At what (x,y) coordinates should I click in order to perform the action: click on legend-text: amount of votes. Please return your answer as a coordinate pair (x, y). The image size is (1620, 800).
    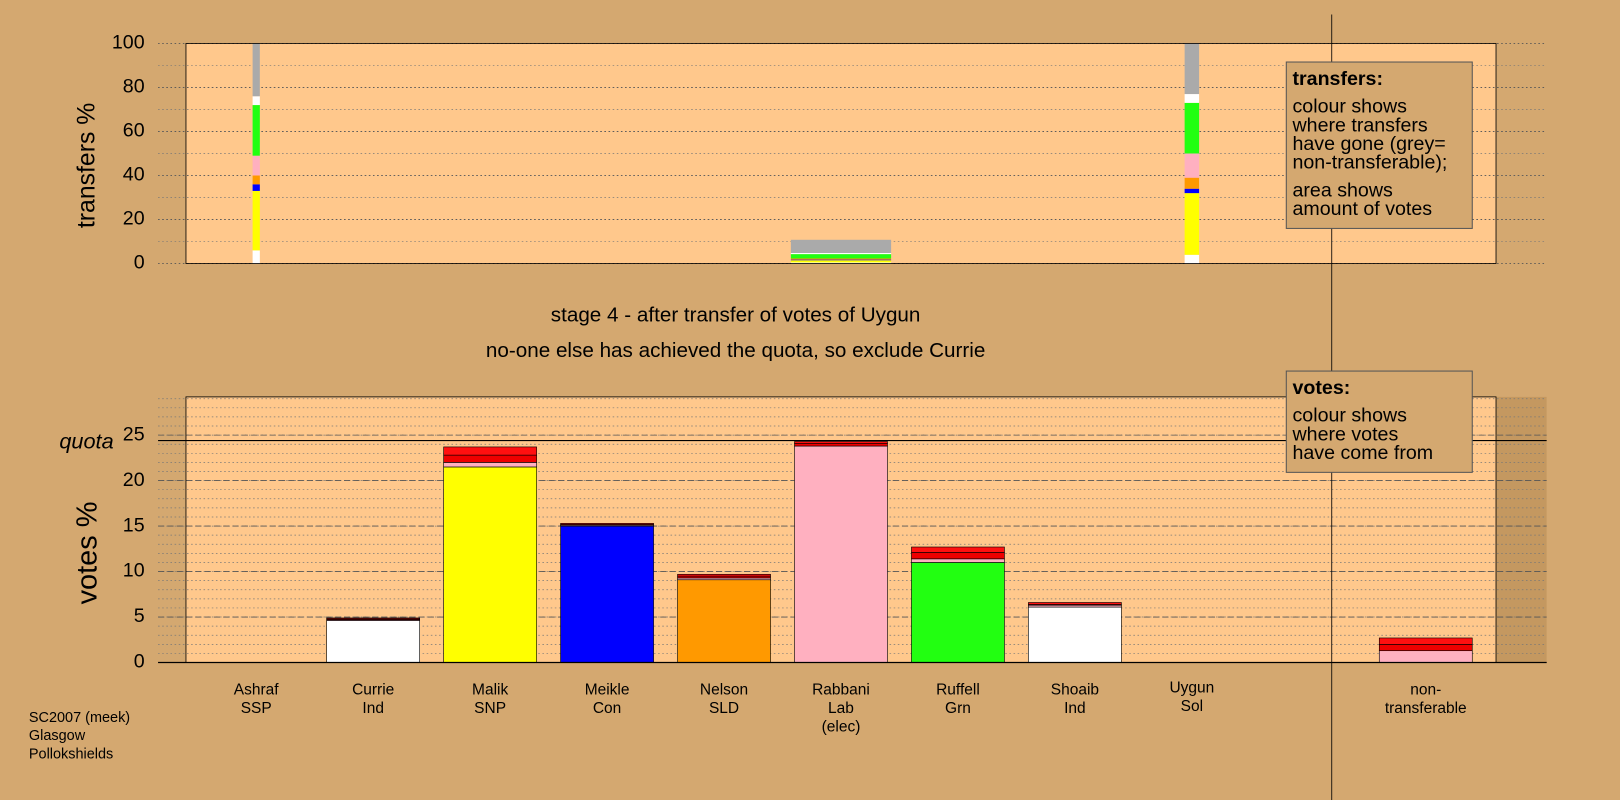
    Looking at the image, I should click on (1362, 209).